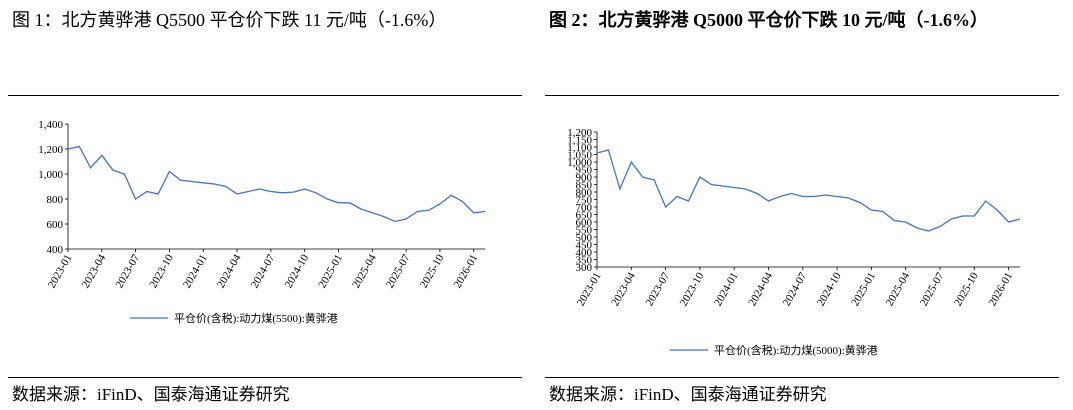  Describe the element at coordinates (579, 156) in the screenshot. I see `y-tick-label: 1,050` at that location.